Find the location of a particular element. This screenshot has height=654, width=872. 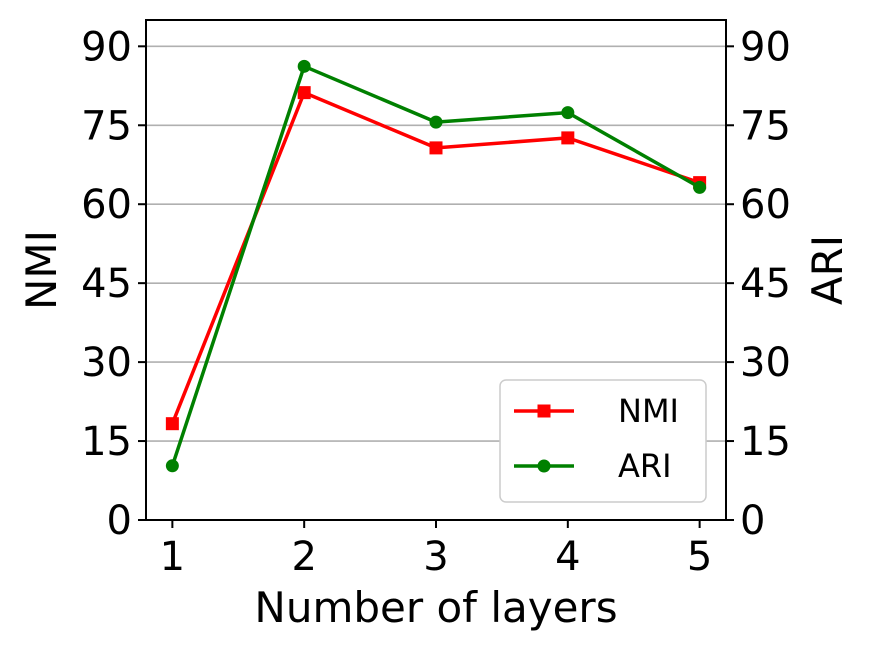

legend-entry-nmi: NMI is located at coordinates (596, 411).